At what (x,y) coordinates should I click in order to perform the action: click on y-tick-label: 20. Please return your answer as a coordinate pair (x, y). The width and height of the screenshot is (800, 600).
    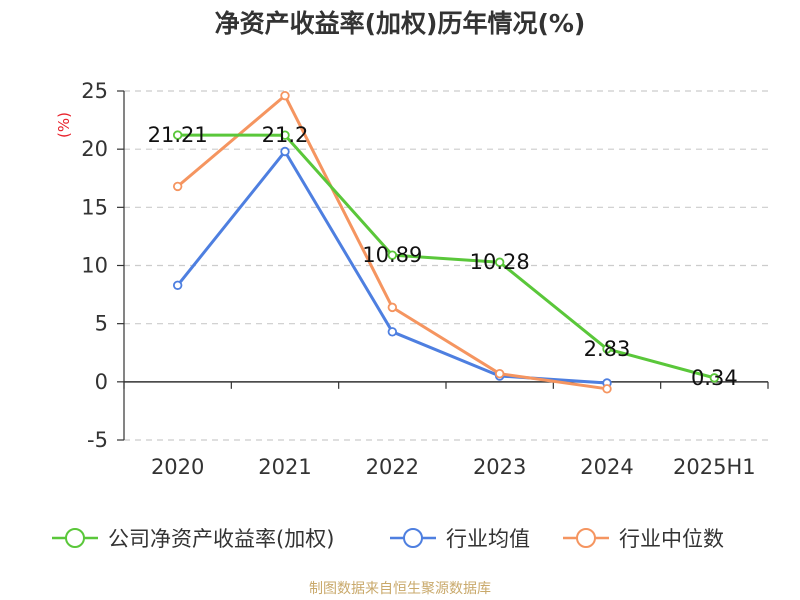
    Looking at the image, I should click on (94, 149).